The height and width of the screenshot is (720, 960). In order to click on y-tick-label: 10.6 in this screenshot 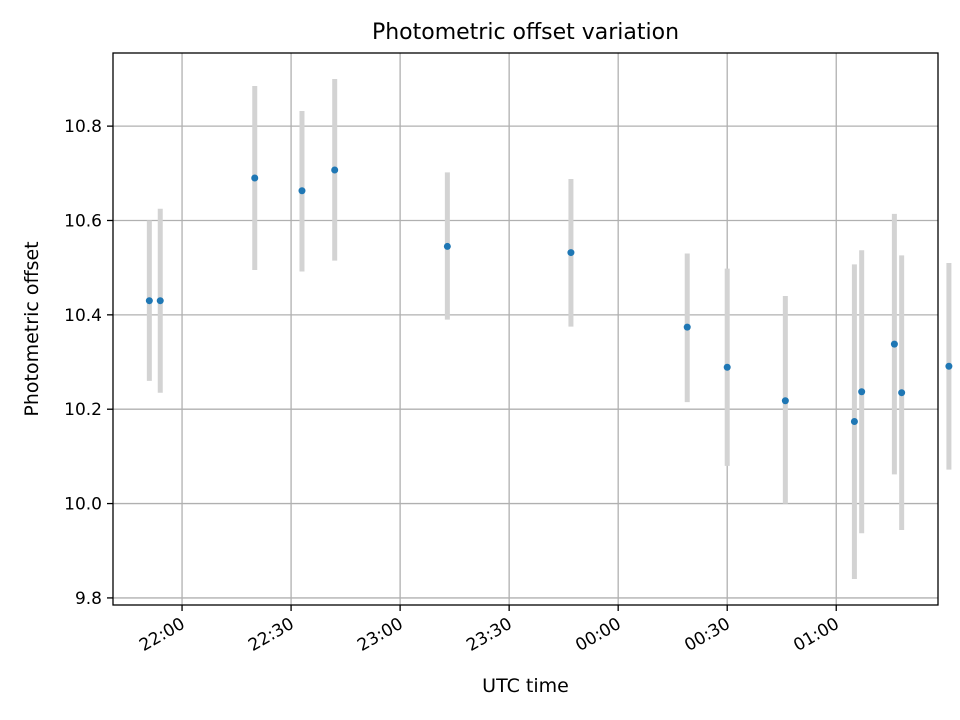, I will do `click(83, 221)`.